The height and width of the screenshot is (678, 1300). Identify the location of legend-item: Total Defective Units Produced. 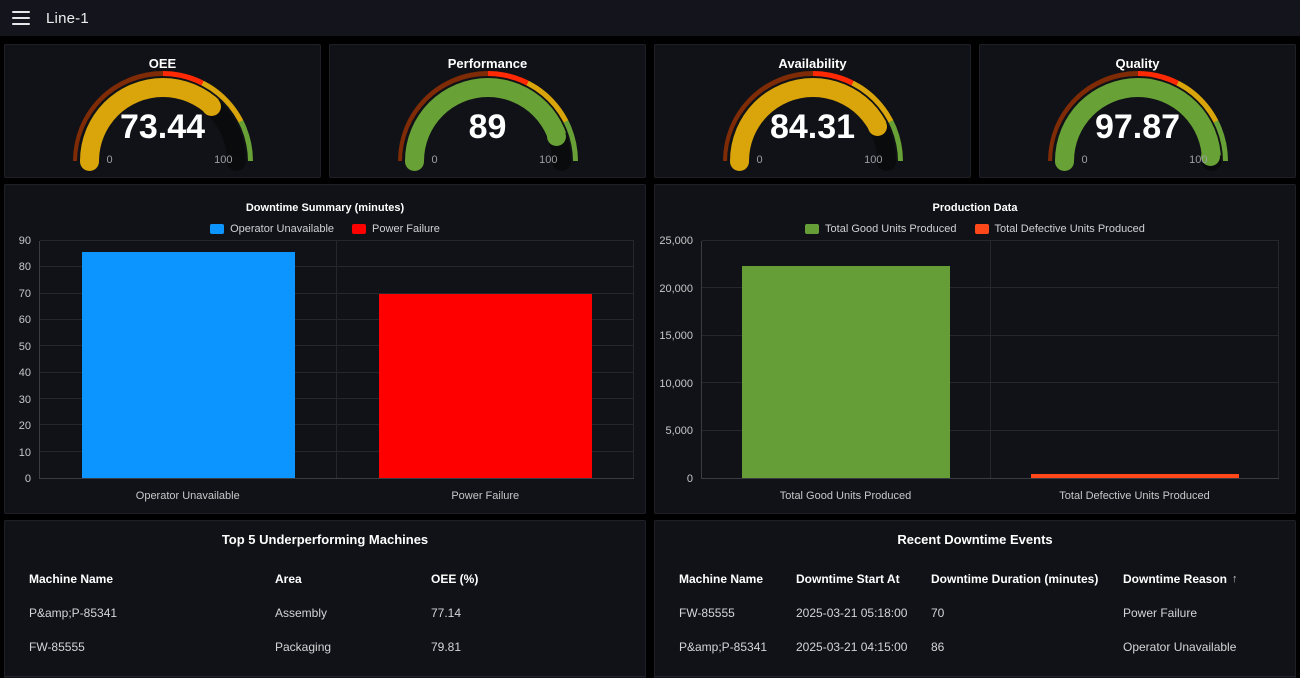
(1059, 229).